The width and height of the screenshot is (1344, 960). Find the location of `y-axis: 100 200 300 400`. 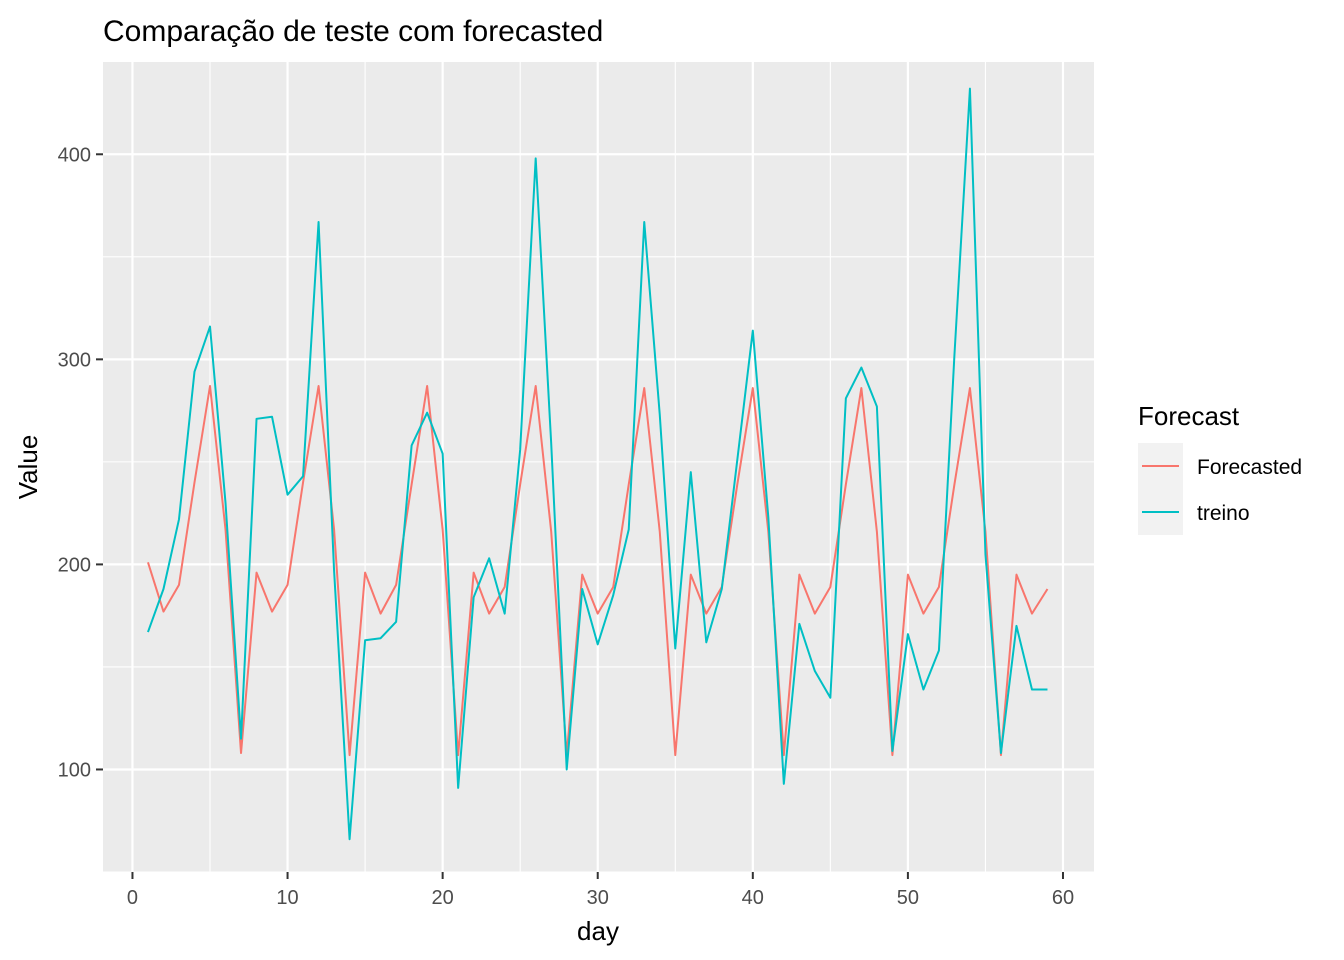

y-axis: 100 200 300 400 is located at coordinates (80, 462).